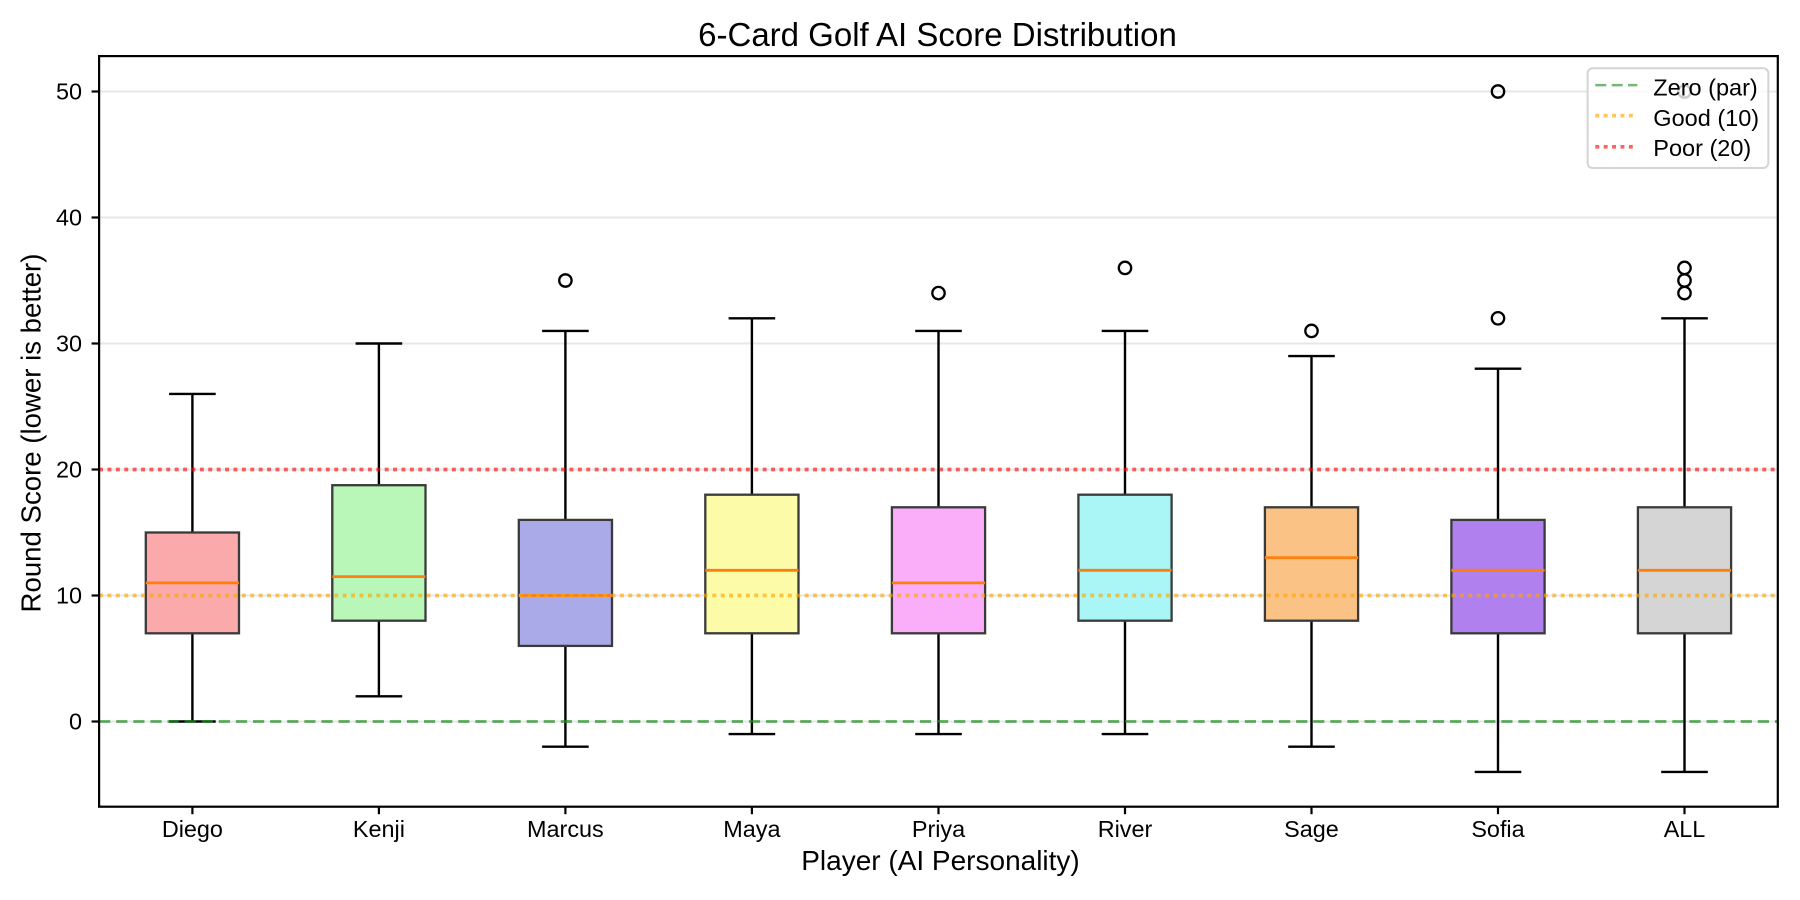  I want to click on svg-text: 50, so click(69, 92).